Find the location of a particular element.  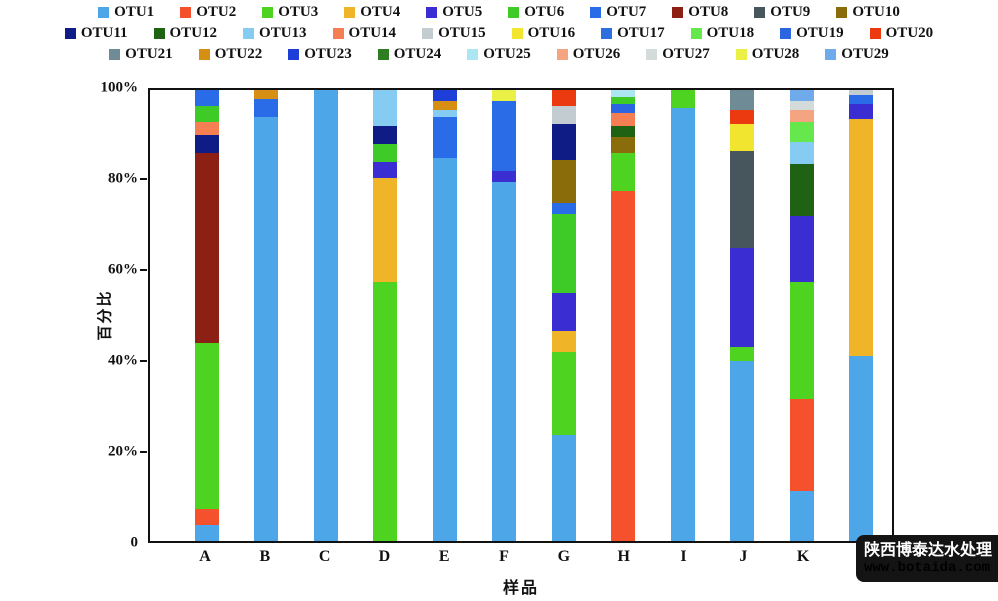

bar-segment-otu18 is located at coordinates (801, 131).